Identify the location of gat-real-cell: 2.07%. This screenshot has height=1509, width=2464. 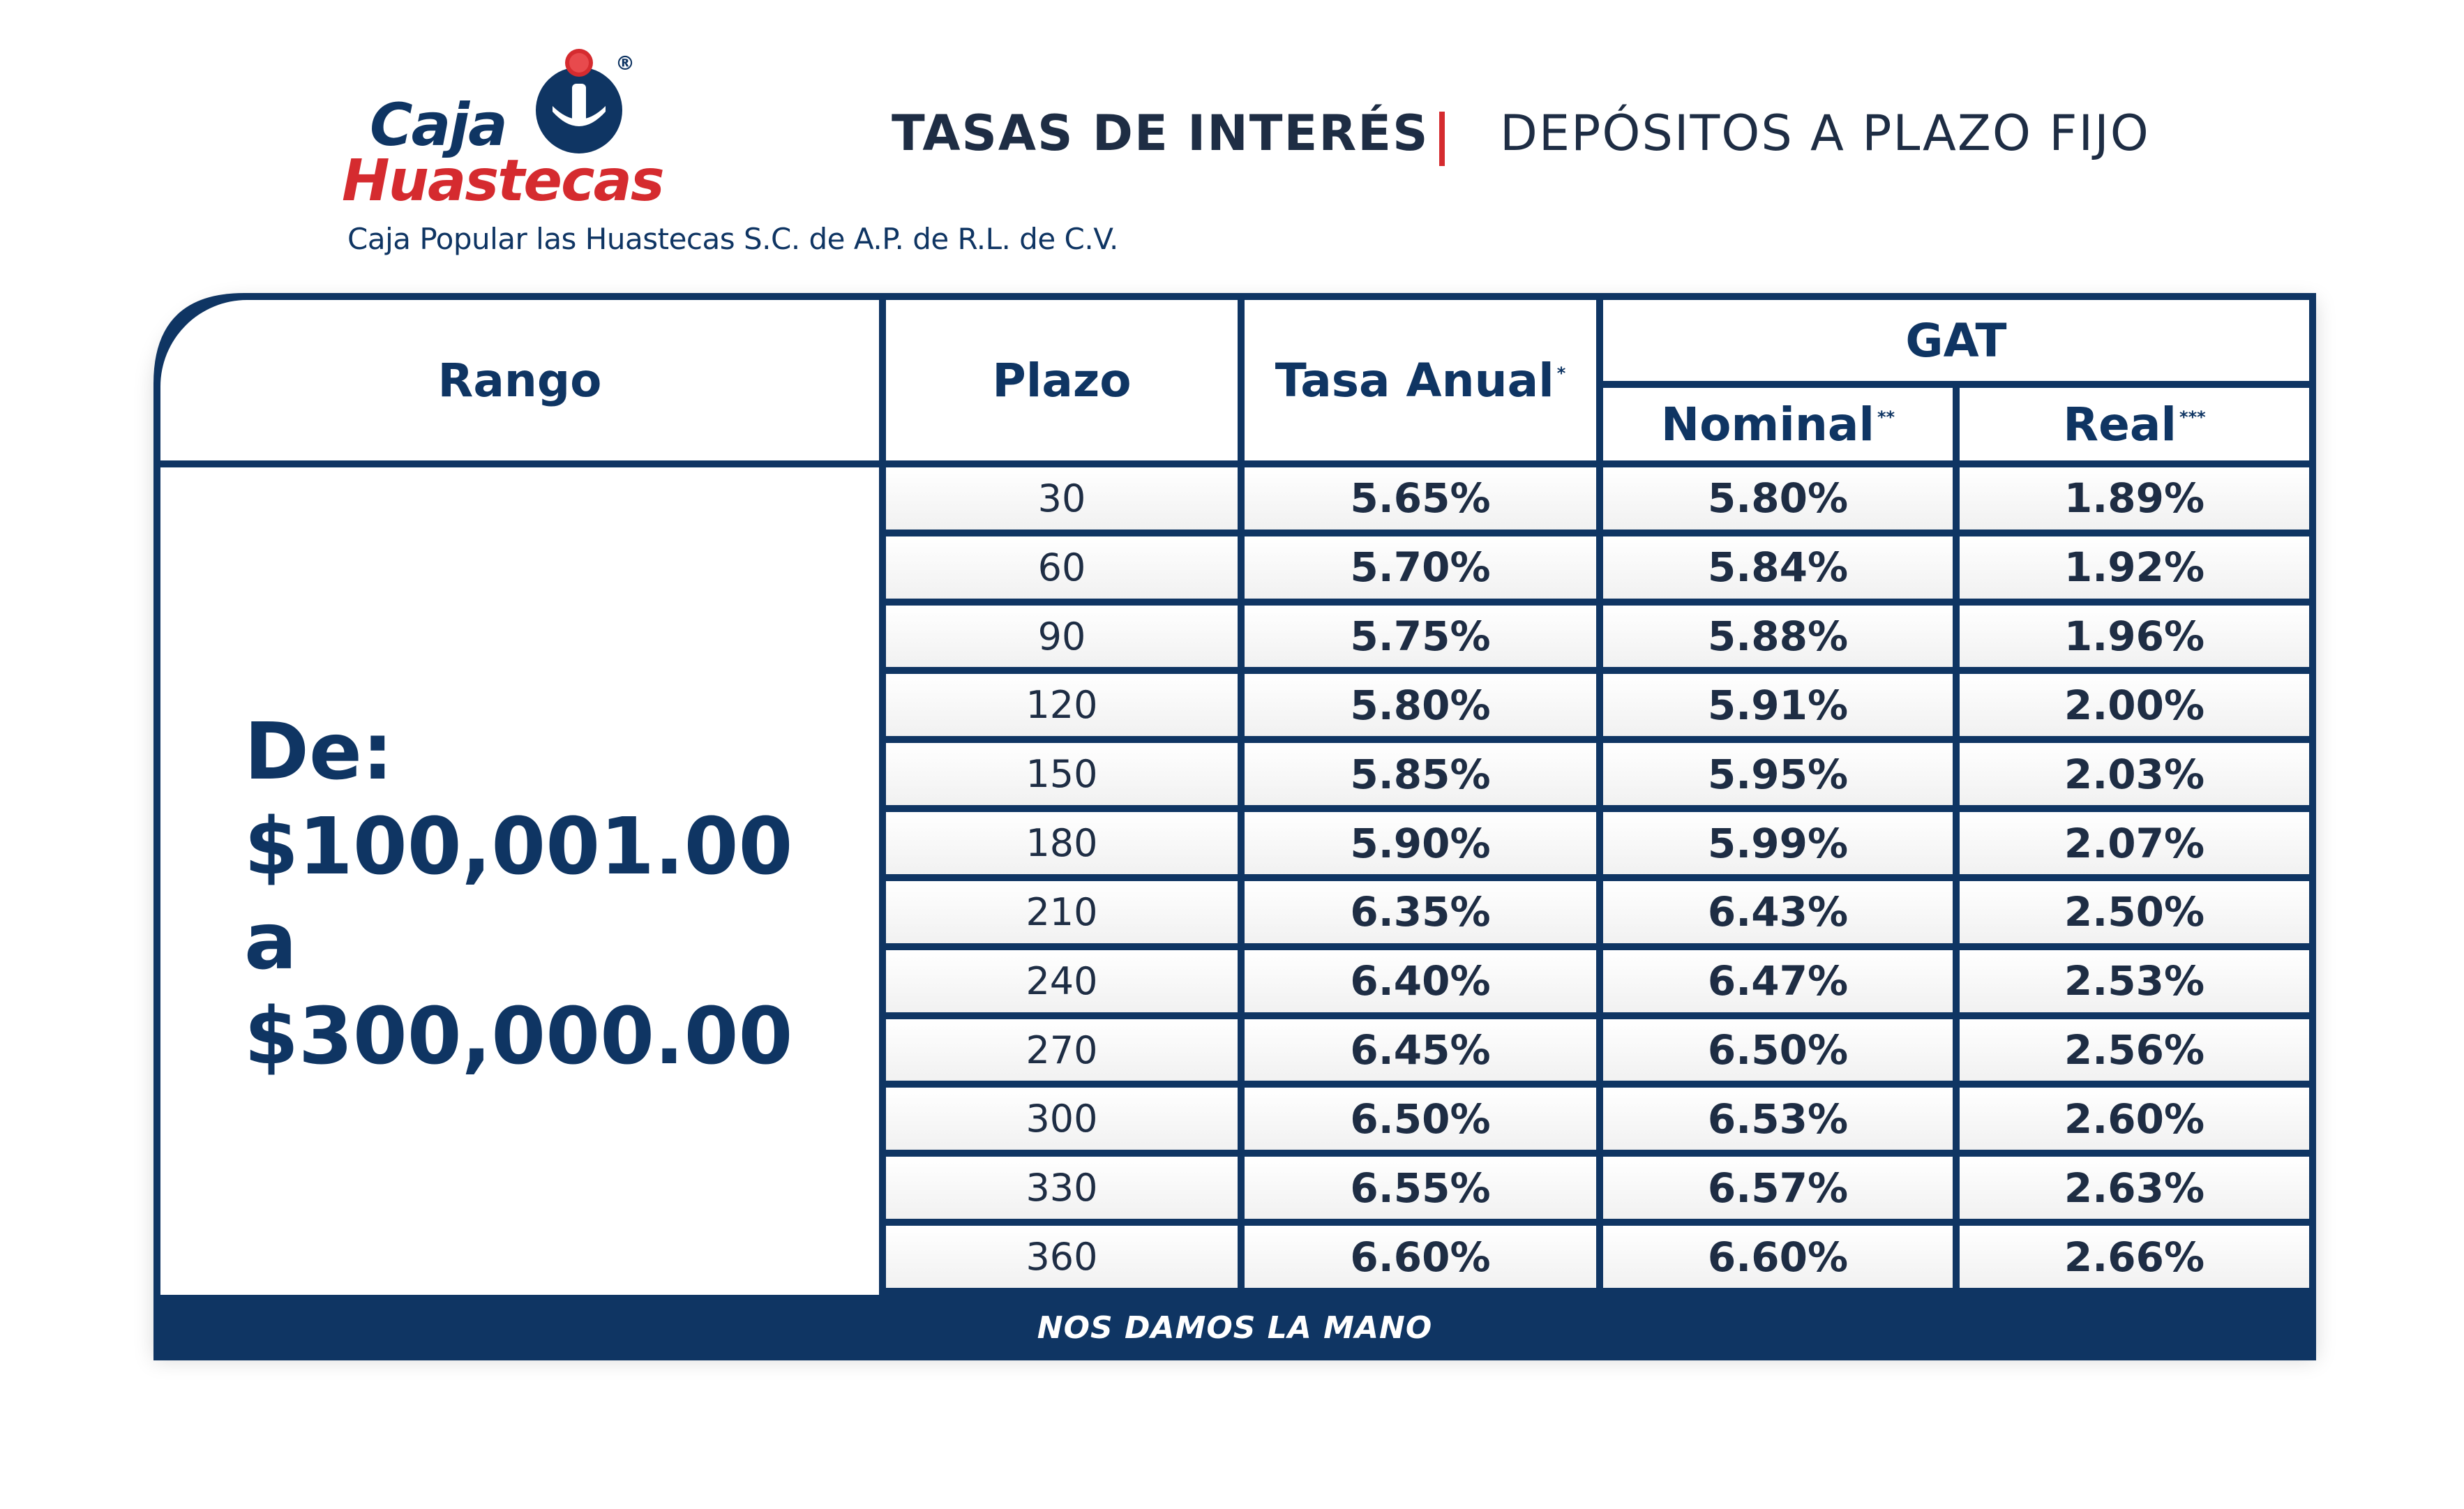
(2134, 843).